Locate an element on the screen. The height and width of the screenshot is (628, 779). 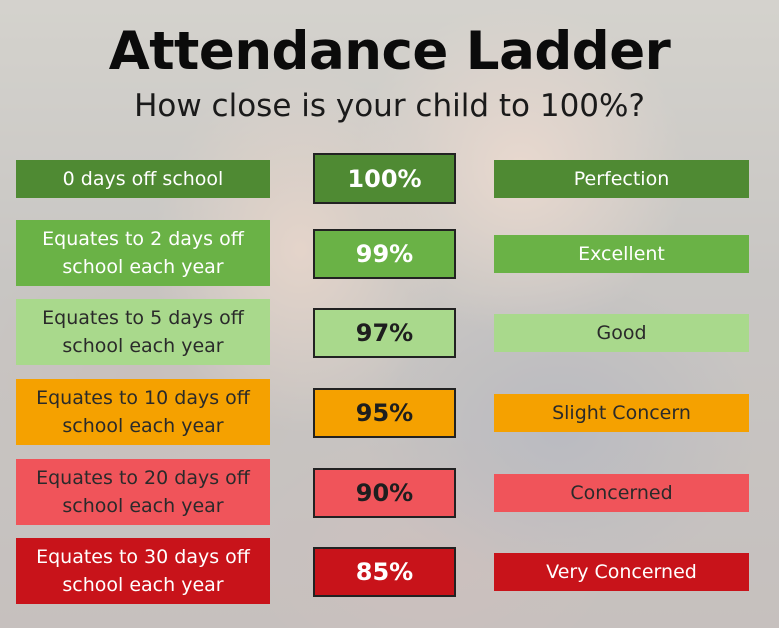
row-4-percent: 95% is located at coordinates (384, 413).